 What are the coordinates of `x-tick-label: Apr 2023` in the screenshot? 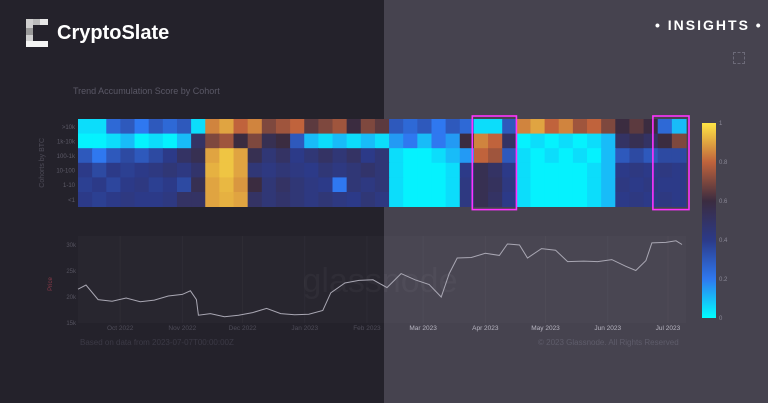 It's located at (485, 328).